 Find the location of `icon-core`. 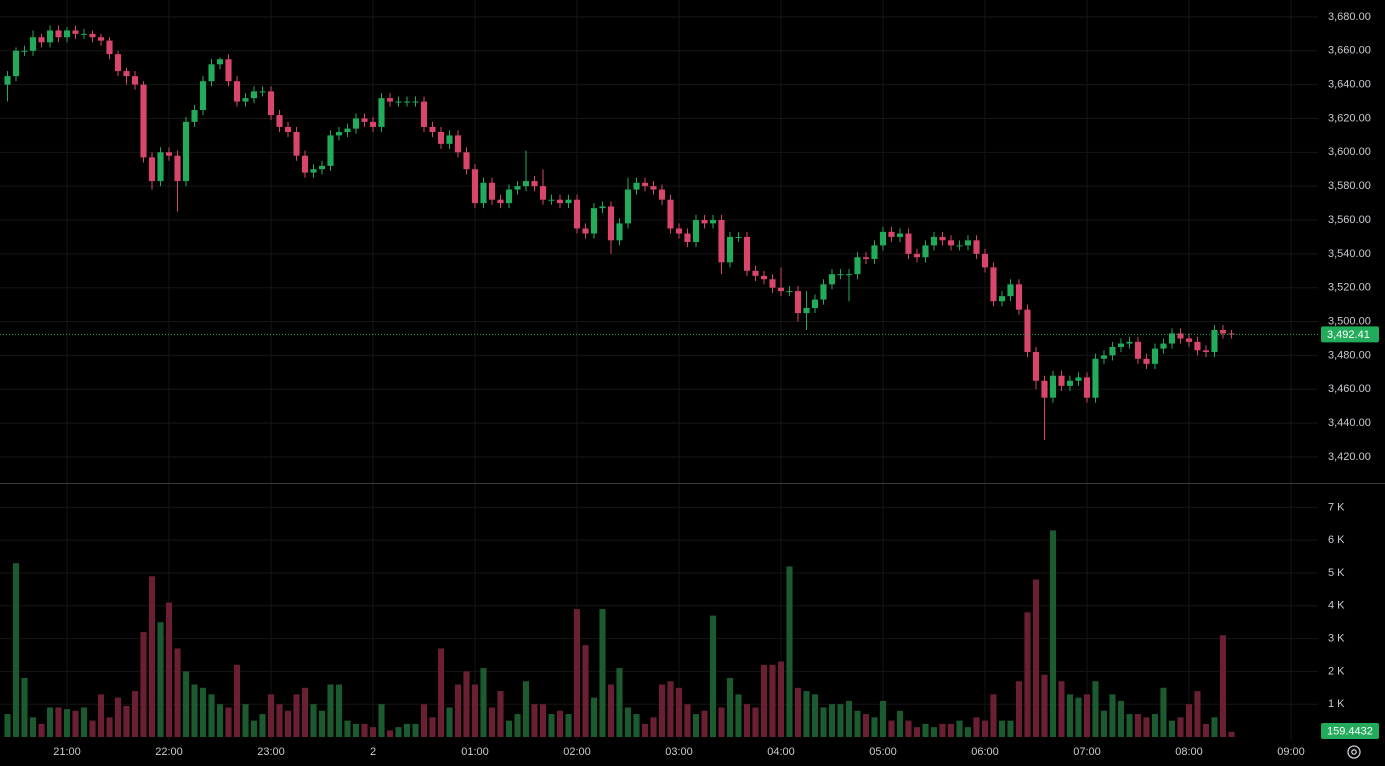

icon-core is located at coordinates (1354, 752).